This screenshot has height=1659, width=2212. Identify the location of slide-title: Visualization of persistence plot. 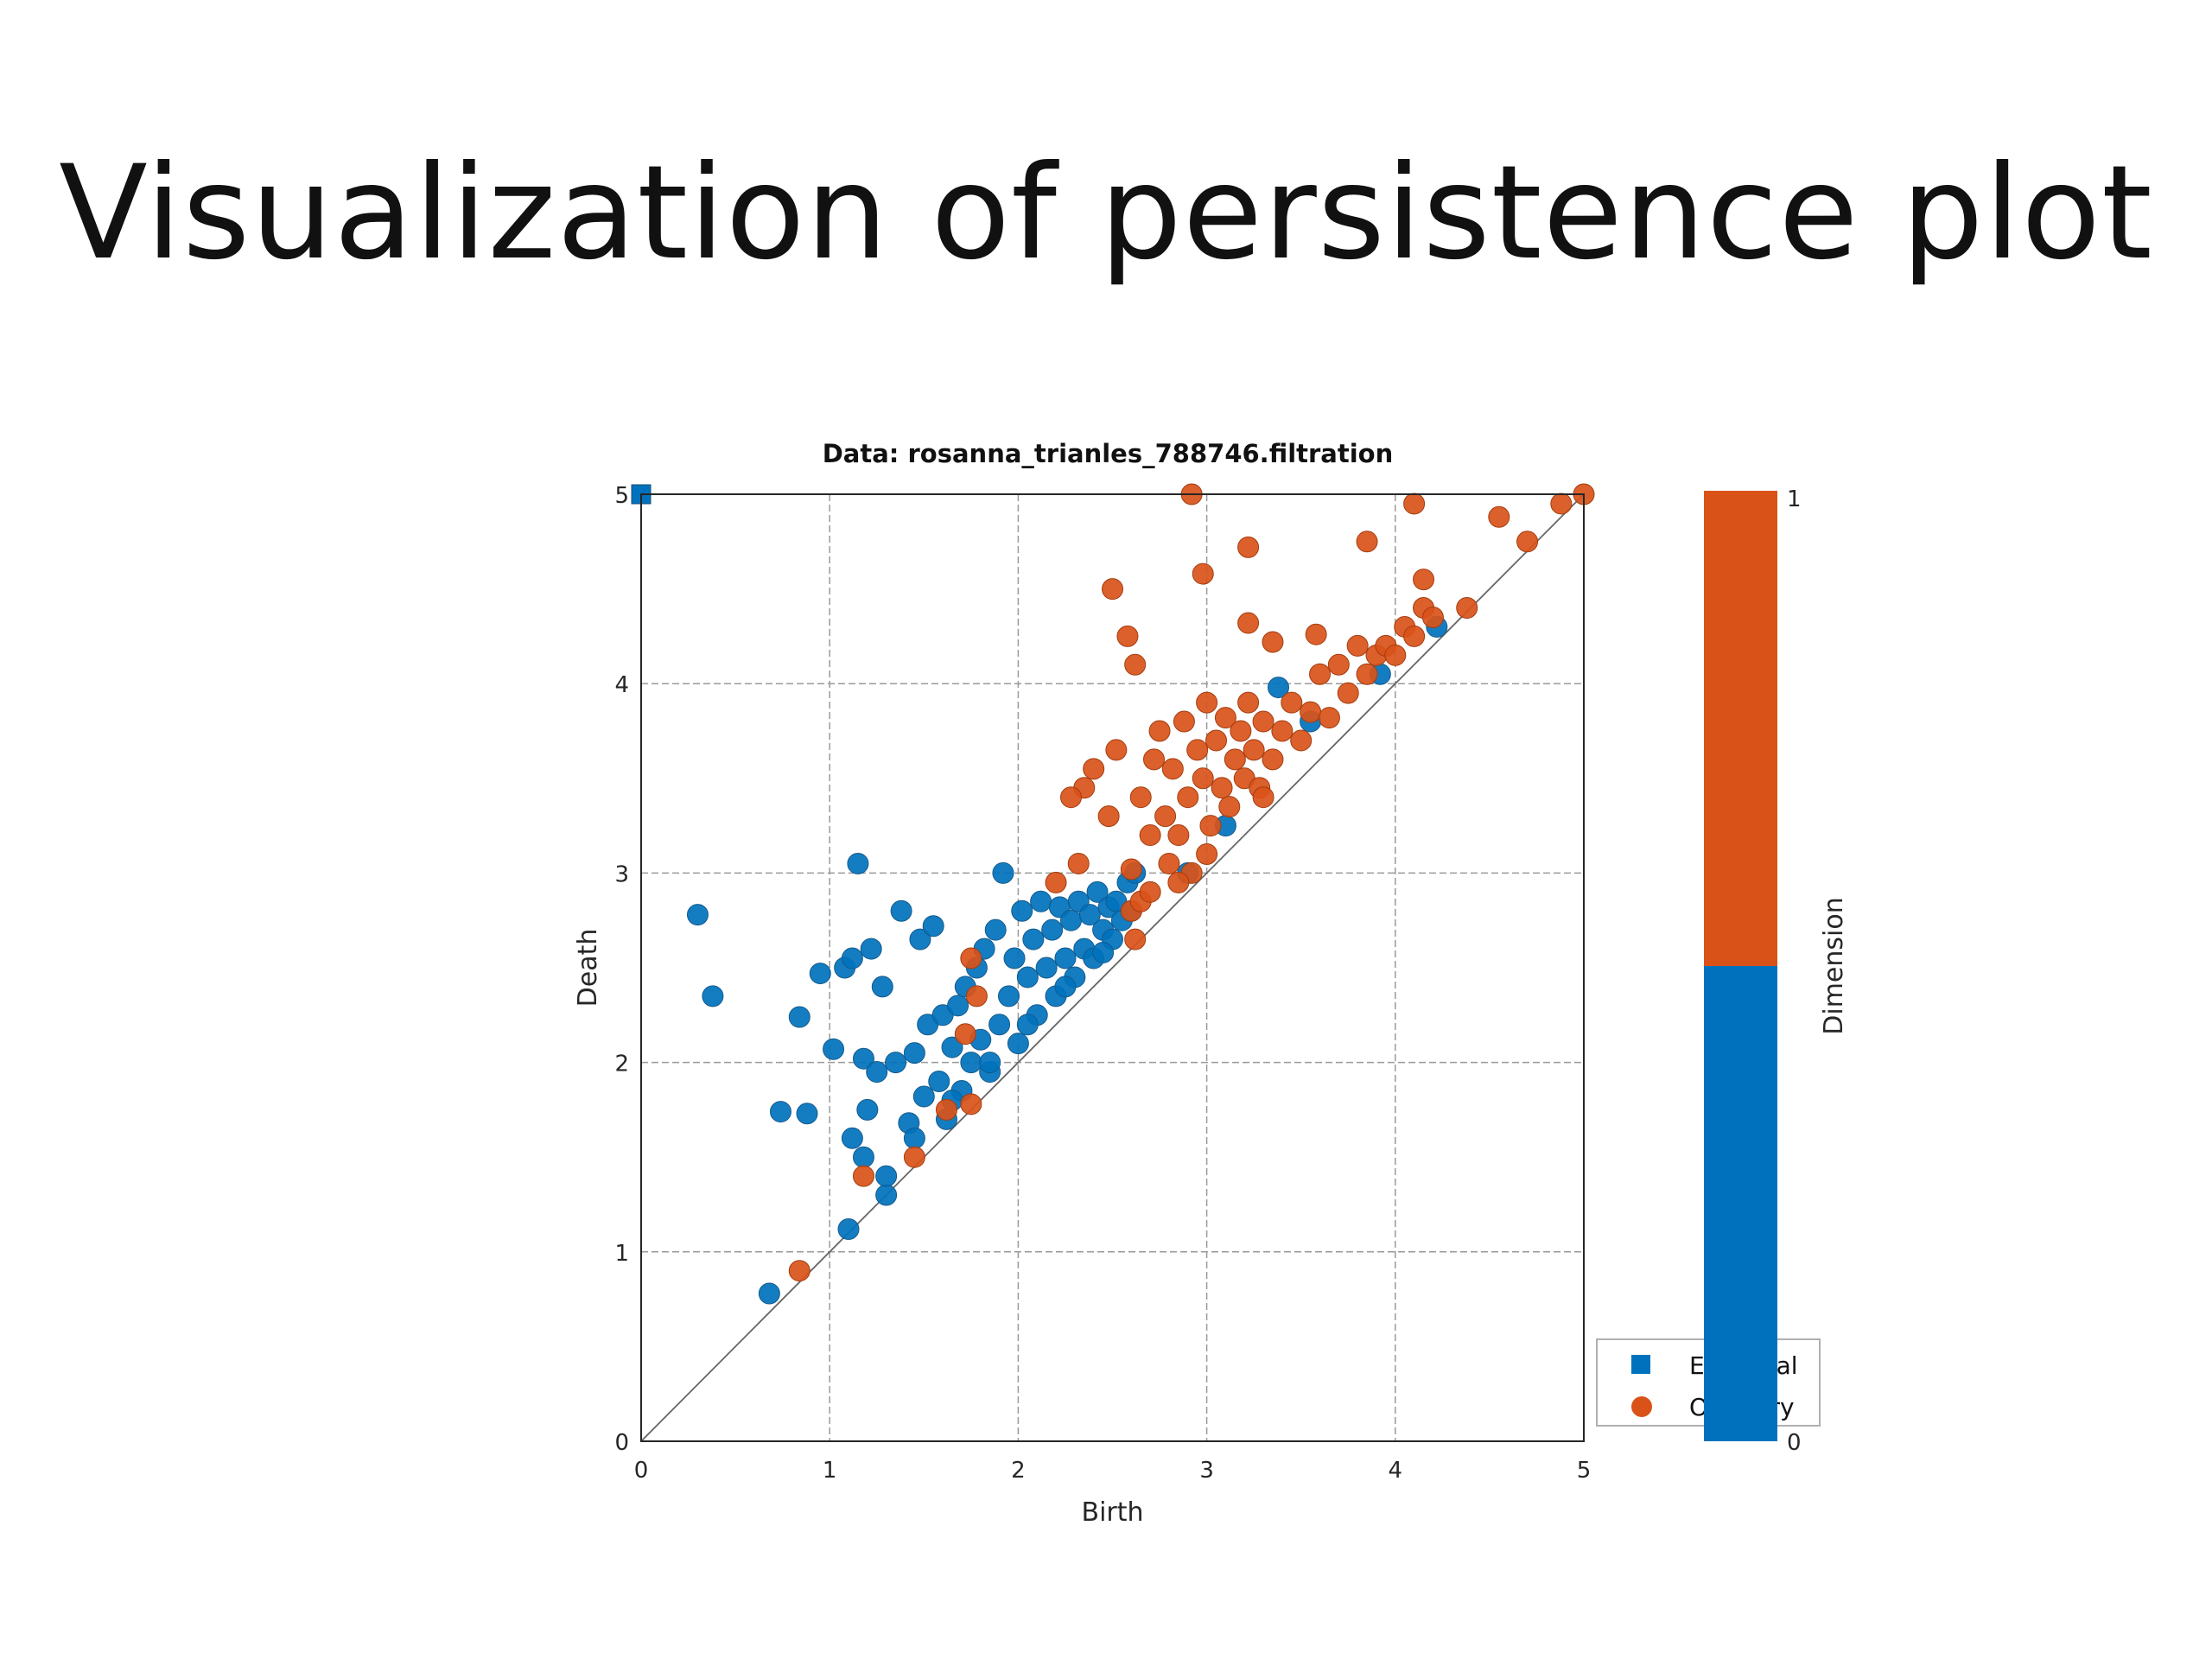
(1106, 213).